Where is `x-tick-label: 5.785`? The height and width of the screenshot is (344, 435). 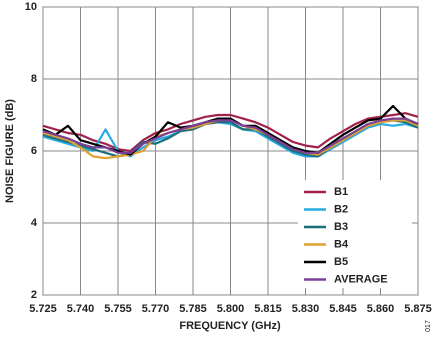
x-tick-label: 5.785 is located at coordinates (193, 309).